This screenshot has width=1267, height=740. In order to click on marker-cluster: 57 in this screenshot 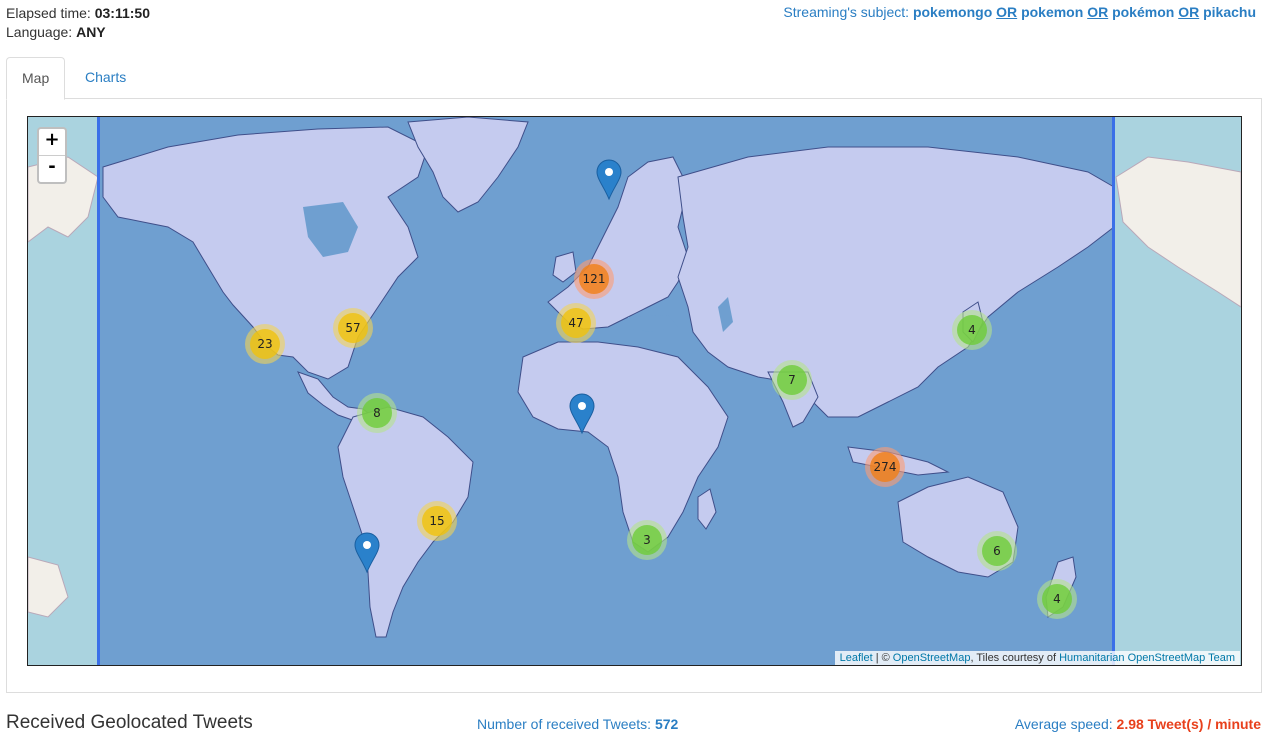, I will do `click(353, 328)`.